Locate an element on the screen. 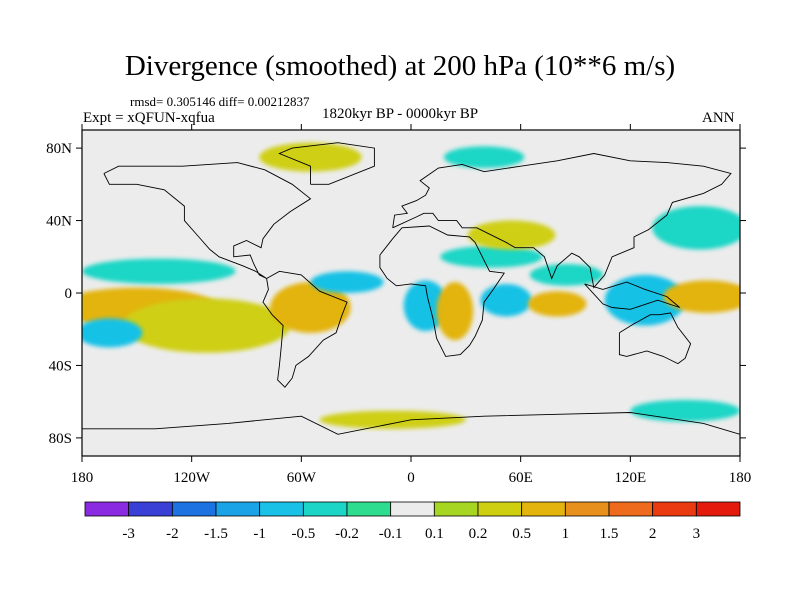 This screenshot has width=800, height=600. colorbar-label-2: -1.5 is located at coordinates (216, 534).